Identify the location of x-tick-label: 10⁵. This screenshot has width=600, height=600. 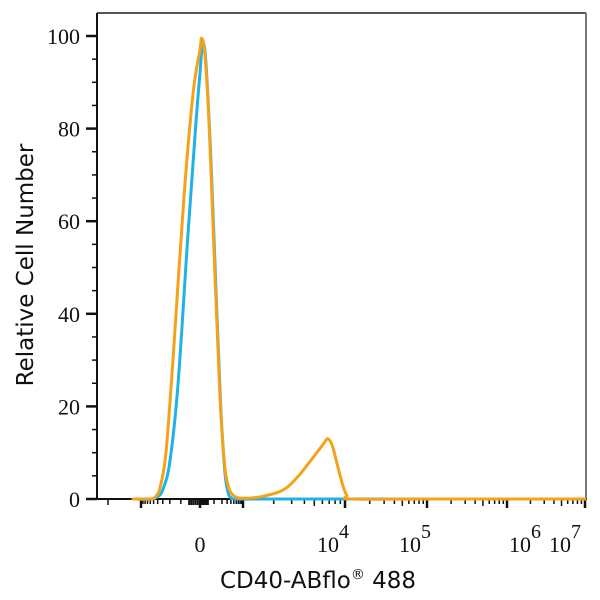
(415, 539).